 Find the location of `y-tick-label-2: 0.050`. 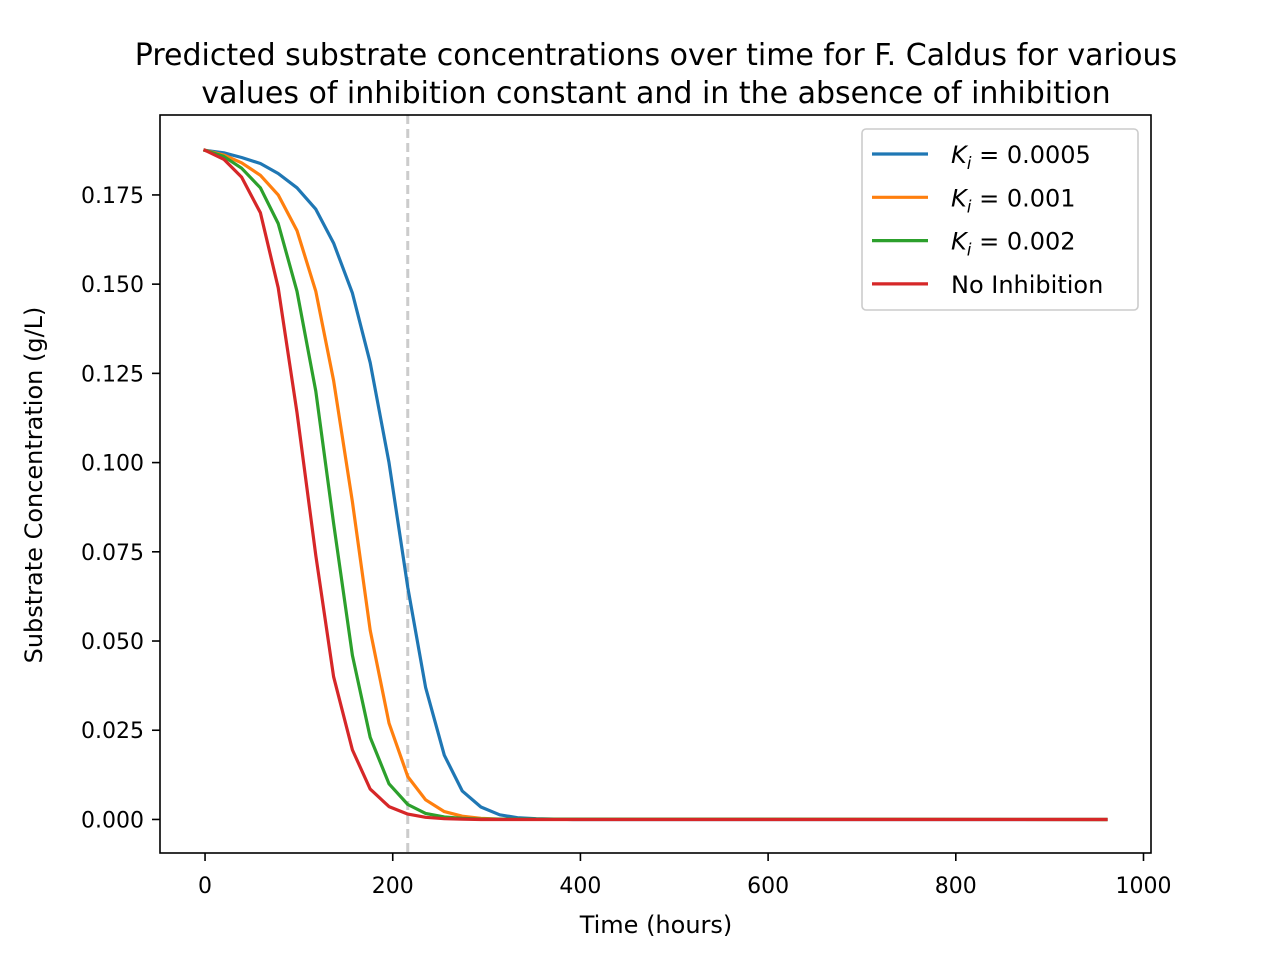

y-tick-label-2: 0.050 is located at coordinates (112, 642).